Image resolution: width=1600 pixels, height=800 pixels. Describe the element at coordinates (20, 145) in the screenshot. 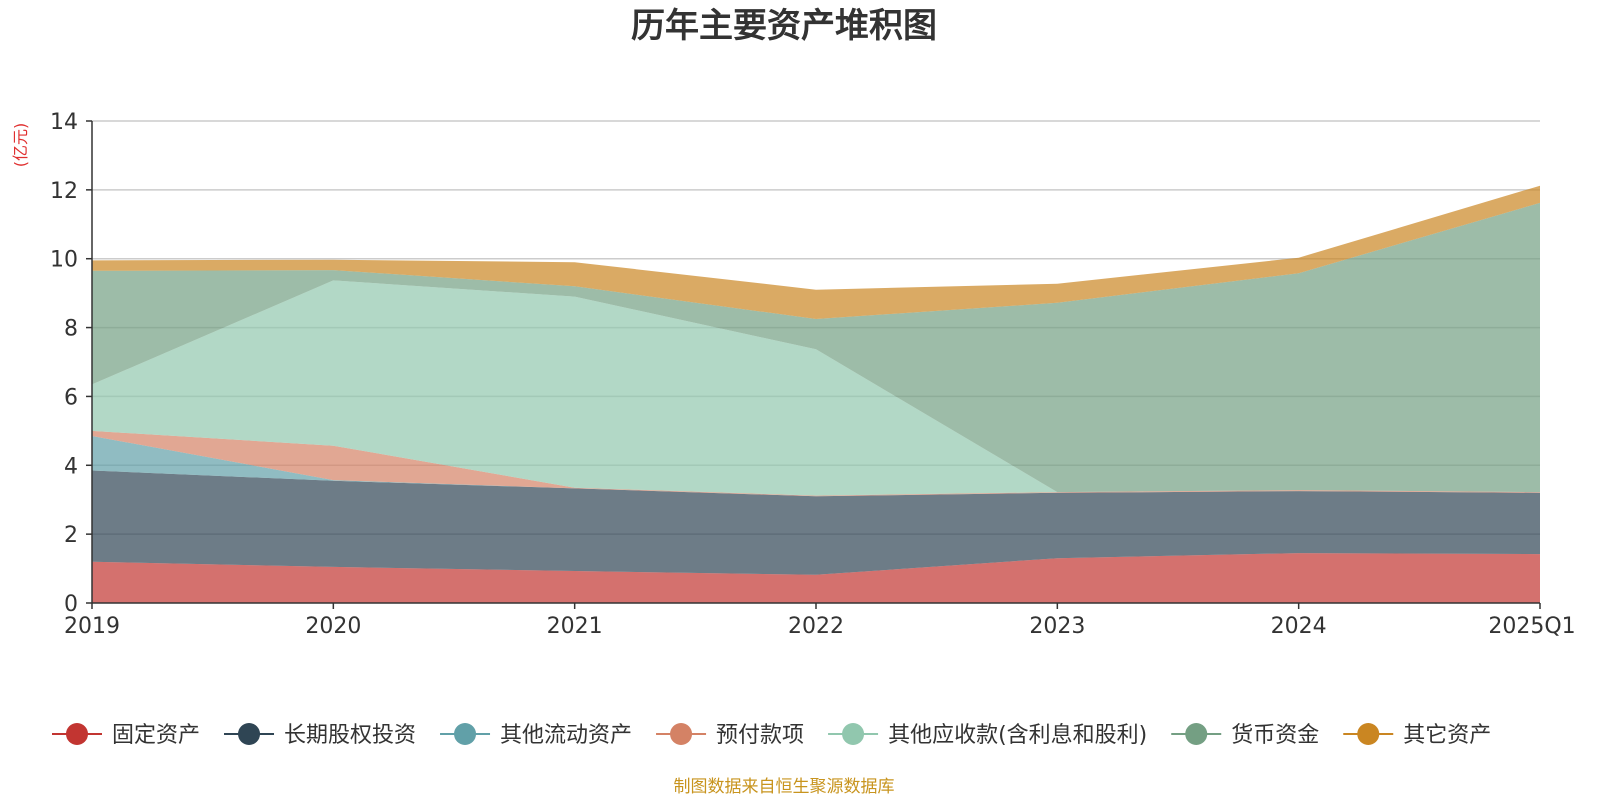

I see `y-axis-unit-label: (亿元)` at that location.